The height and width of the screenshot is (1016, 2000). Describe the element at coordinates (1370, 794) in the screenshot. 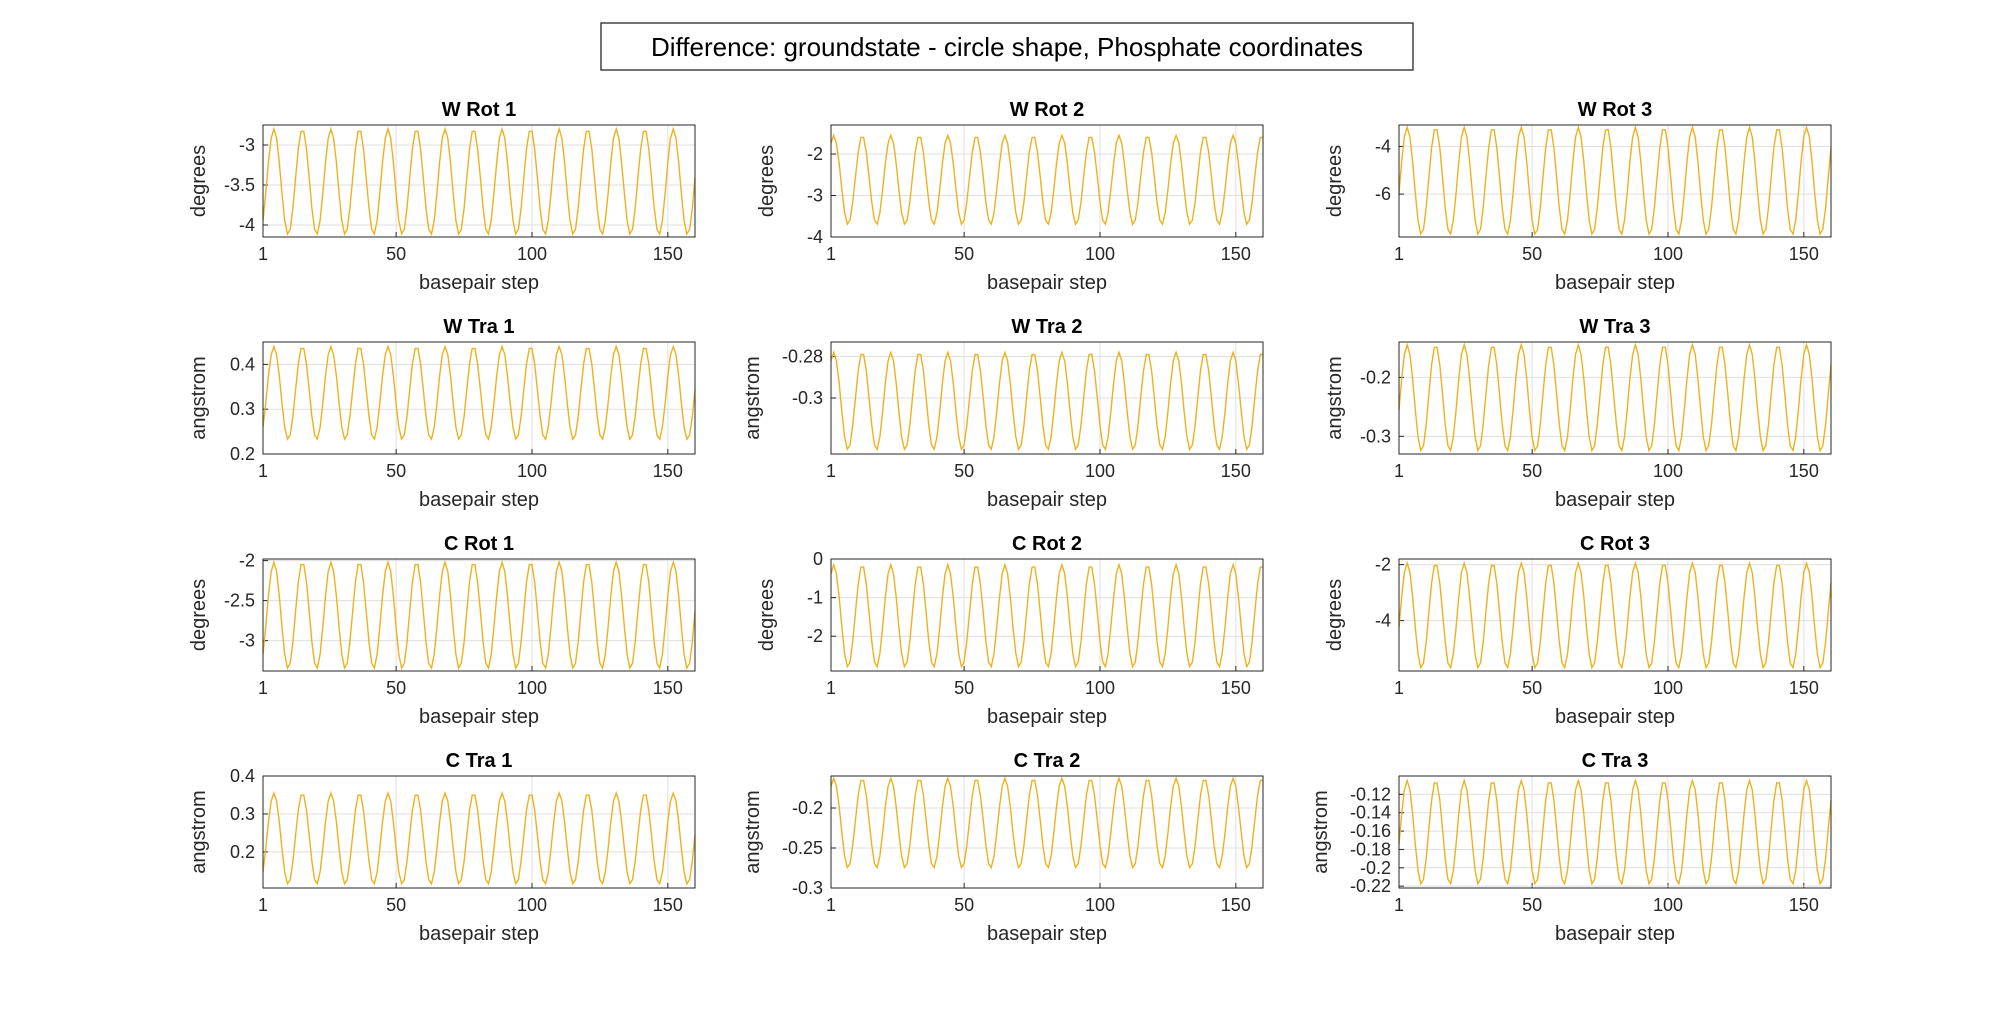

I see `y-tick-label: -0.12` at that location.